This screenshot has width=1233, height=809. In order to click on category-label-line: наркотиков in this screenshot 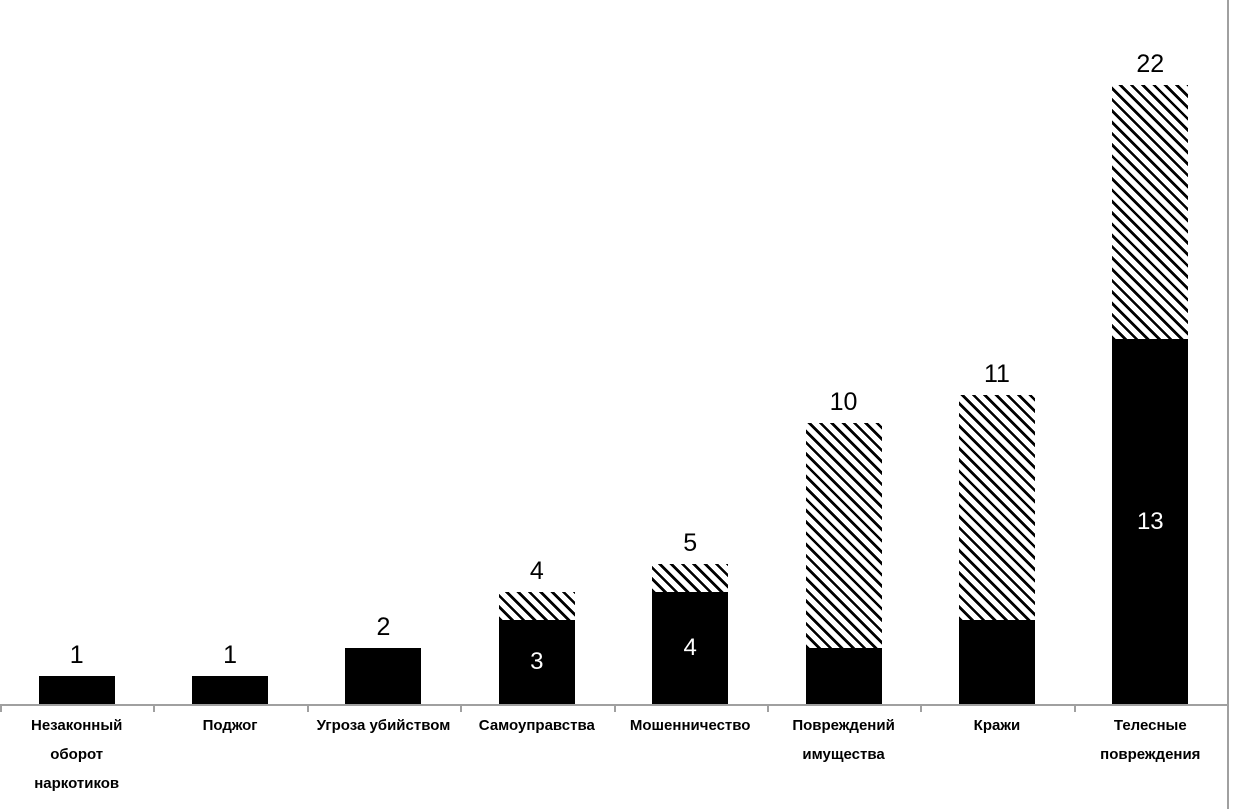, I will do `click(77, 783)`.